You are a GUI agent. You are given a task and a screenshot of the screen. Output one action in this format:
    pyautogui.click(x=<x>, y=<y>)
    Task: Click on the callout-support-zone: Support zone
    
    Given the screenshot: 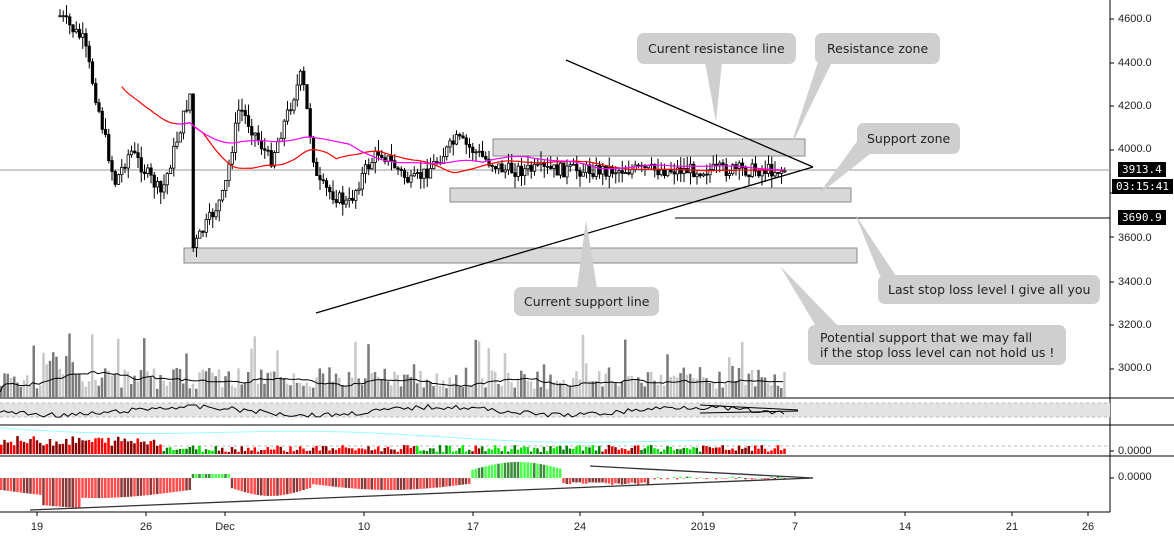 What is the action you would take?
    pyautogui.click(x=909, y=138)
    